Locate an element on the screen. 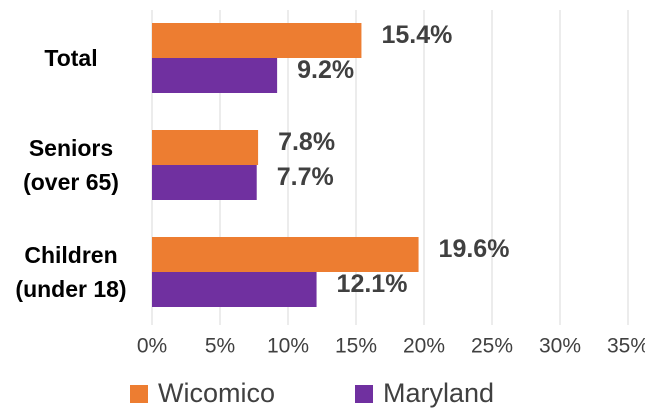  x-tick-label: 35% is located at coordinates (626, 346).